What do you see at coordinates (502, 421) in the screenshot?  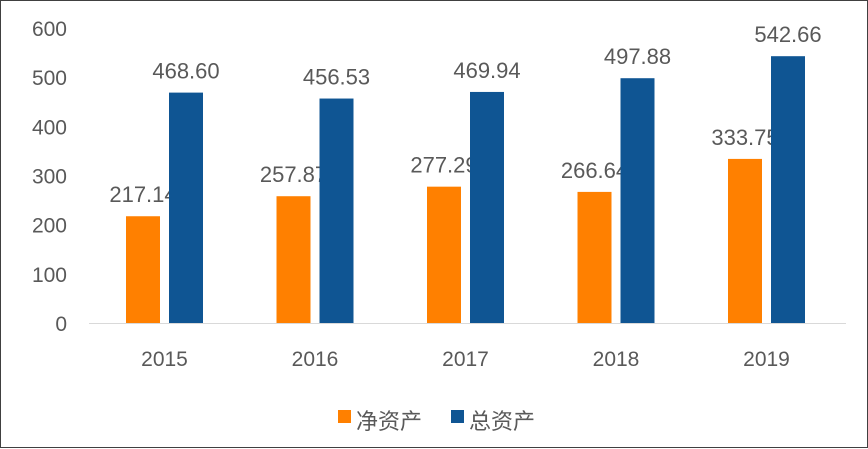 I see `legend-label: 总资产` at bounding box center [502, 421].